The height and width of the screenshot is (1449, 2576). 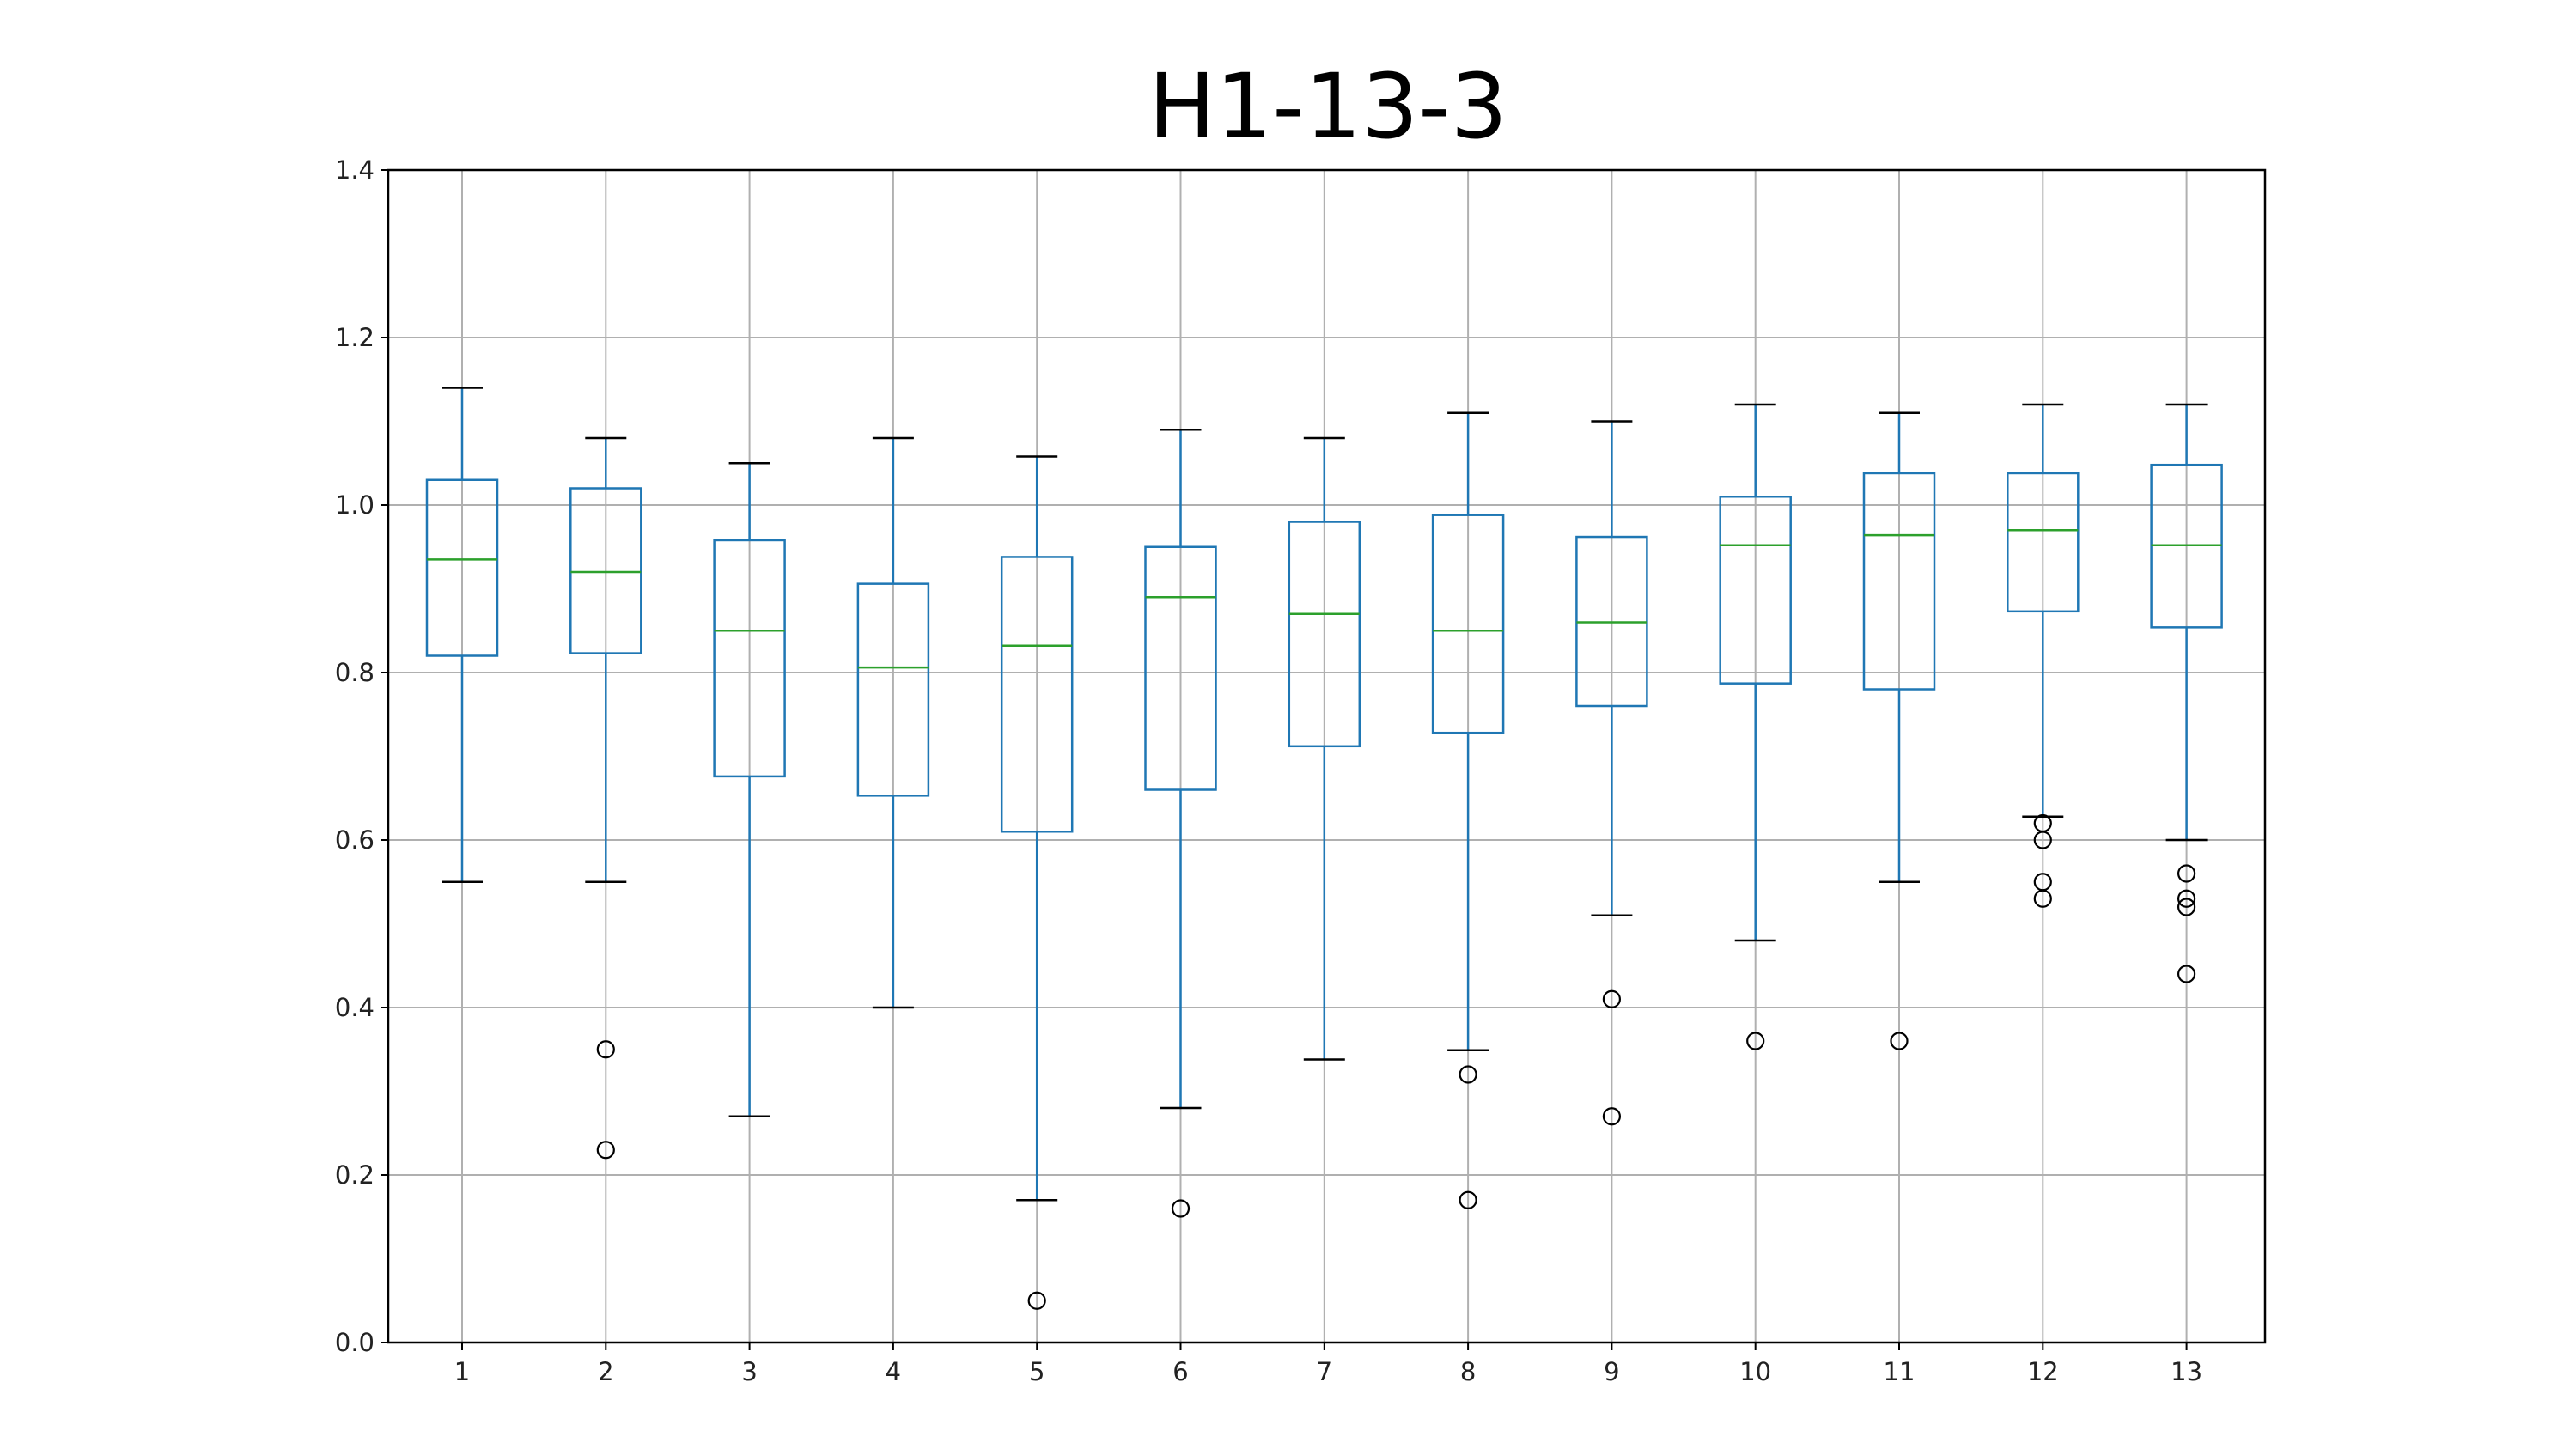 I want to click on x-tick-label: 7, so click(x=1324, y=1371).